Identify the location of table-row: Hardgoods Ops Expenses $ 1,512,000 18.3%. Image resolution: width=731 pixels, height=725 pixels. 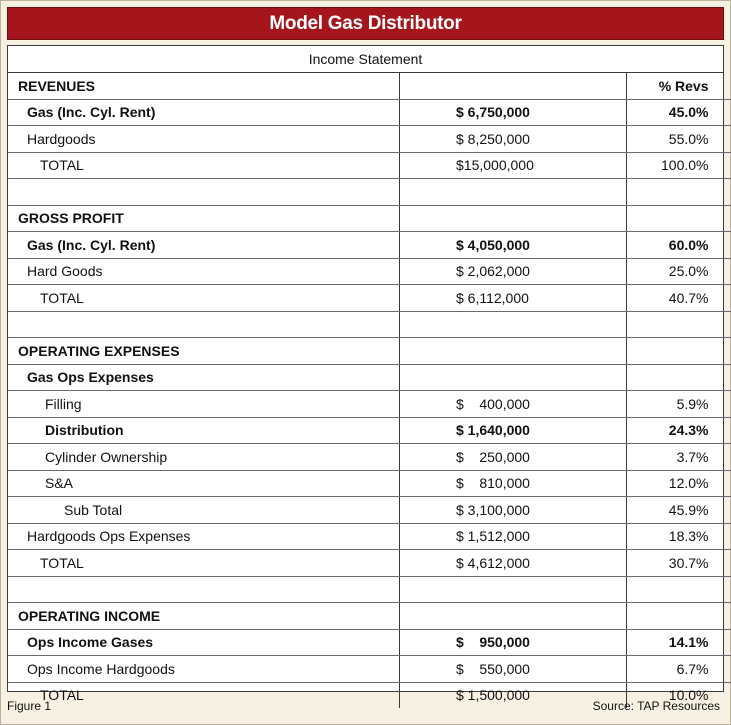
(369, 536).